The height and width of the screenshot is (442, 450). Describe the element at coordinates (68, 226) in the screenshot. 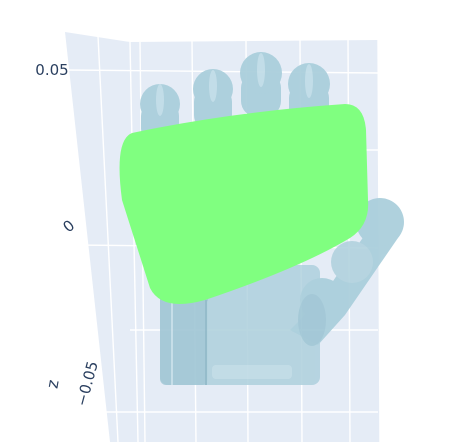

I see `z-tick-label: 0` at that location.